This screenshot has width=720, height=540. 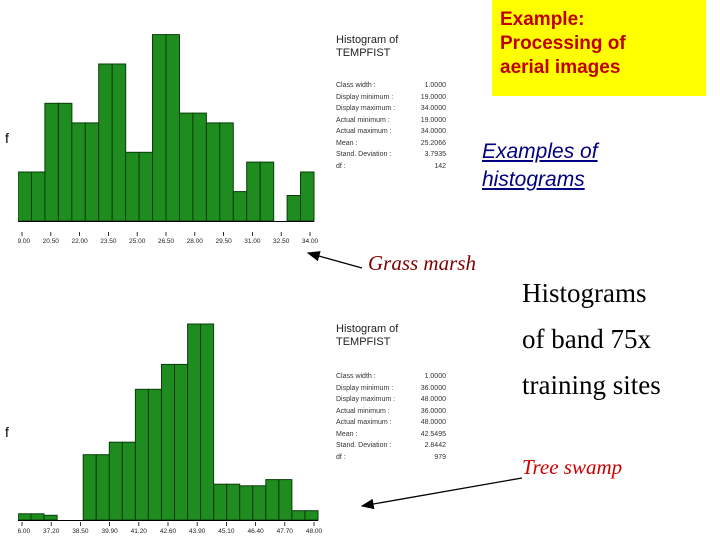 What do you see at coordinates (223, 241) in the screenshot?
I see `hist1-tick-label: 29.50` at bounding box center [223, 241].